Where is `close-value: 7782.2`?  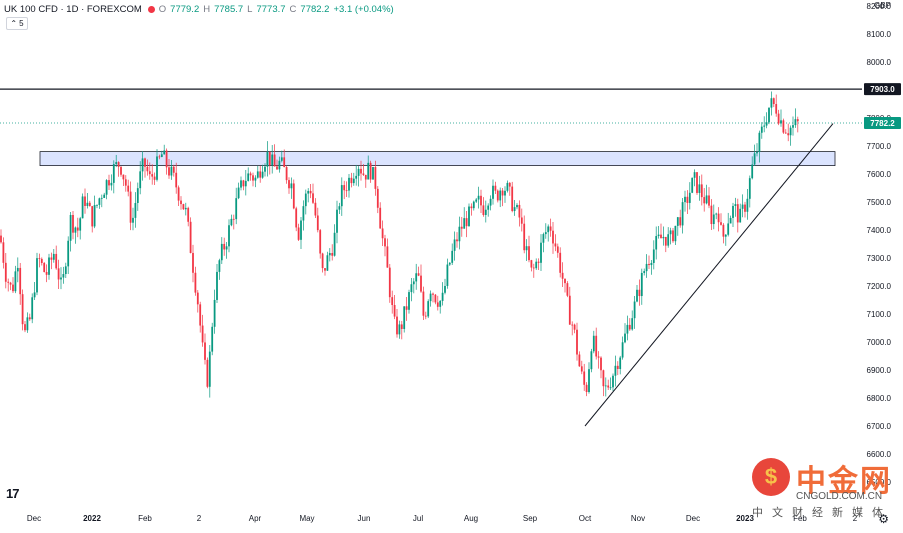
close-value: 7782.2 is located at coordinates (315, 9).